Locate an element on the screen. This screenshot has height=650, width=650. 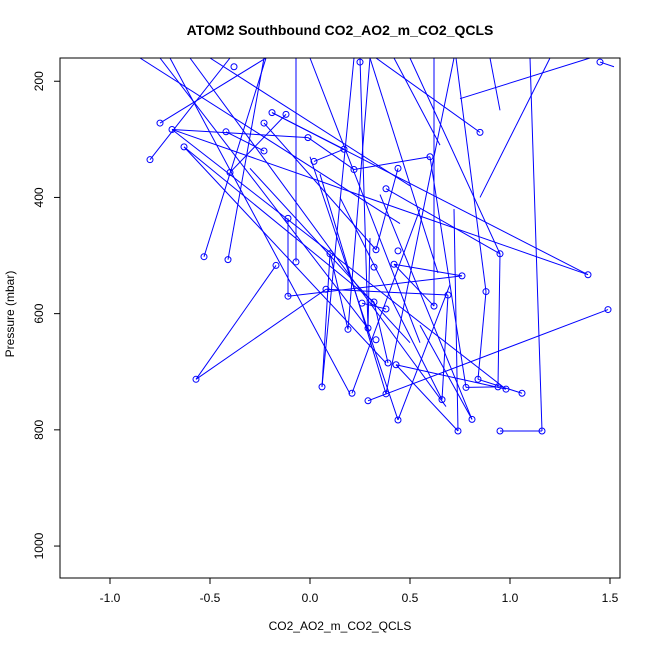
chart-title: ATOM2 Southbound CO2_AO2_m_CO2_QCLS is located at coordinates (340, 30).